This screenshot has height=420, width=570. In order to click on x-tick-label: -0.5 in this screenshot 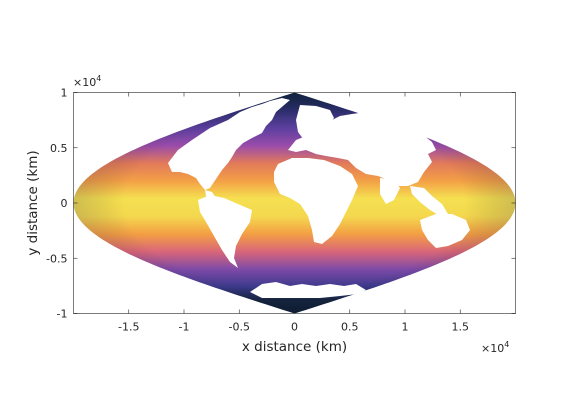, I will do `click(239, 327)`.